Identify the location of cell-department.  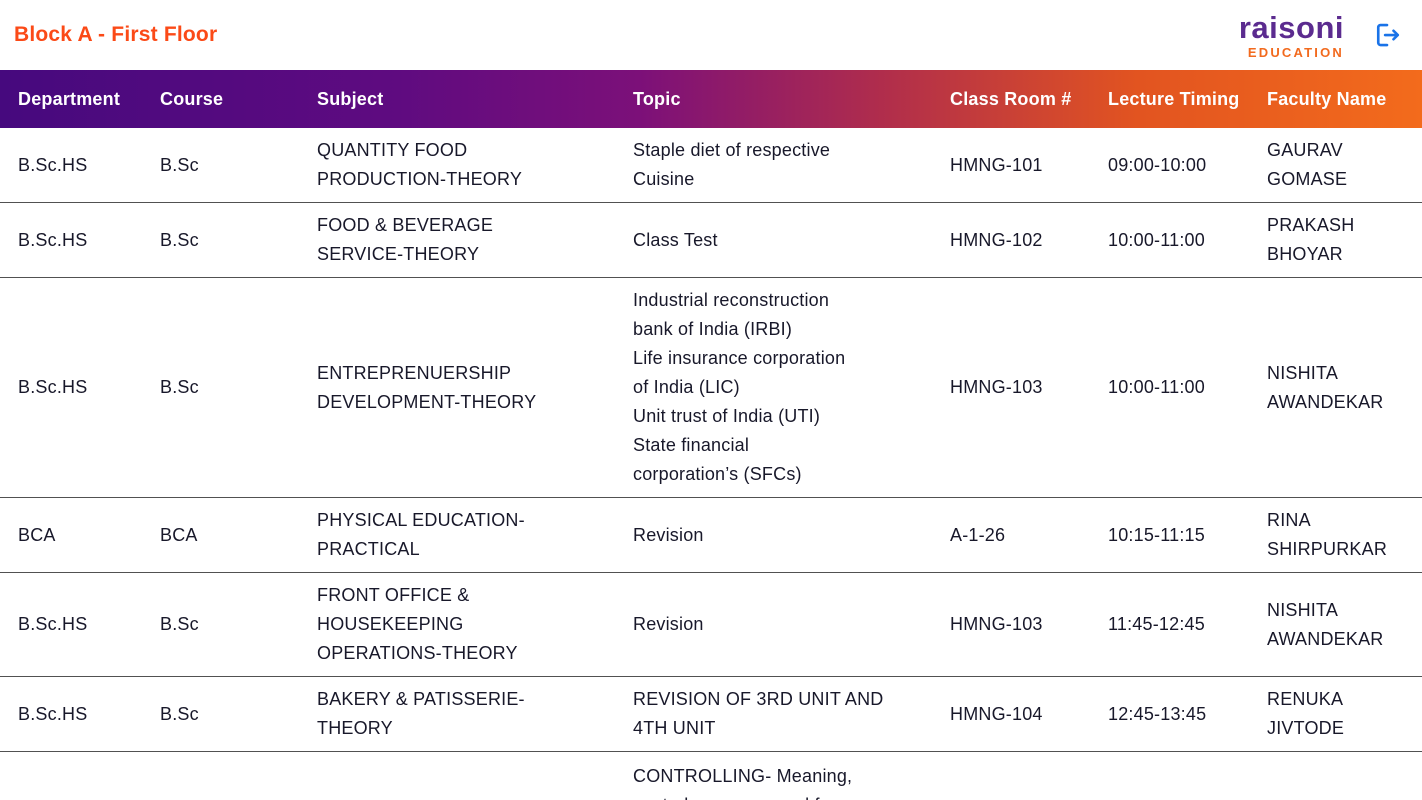
(80, 776).